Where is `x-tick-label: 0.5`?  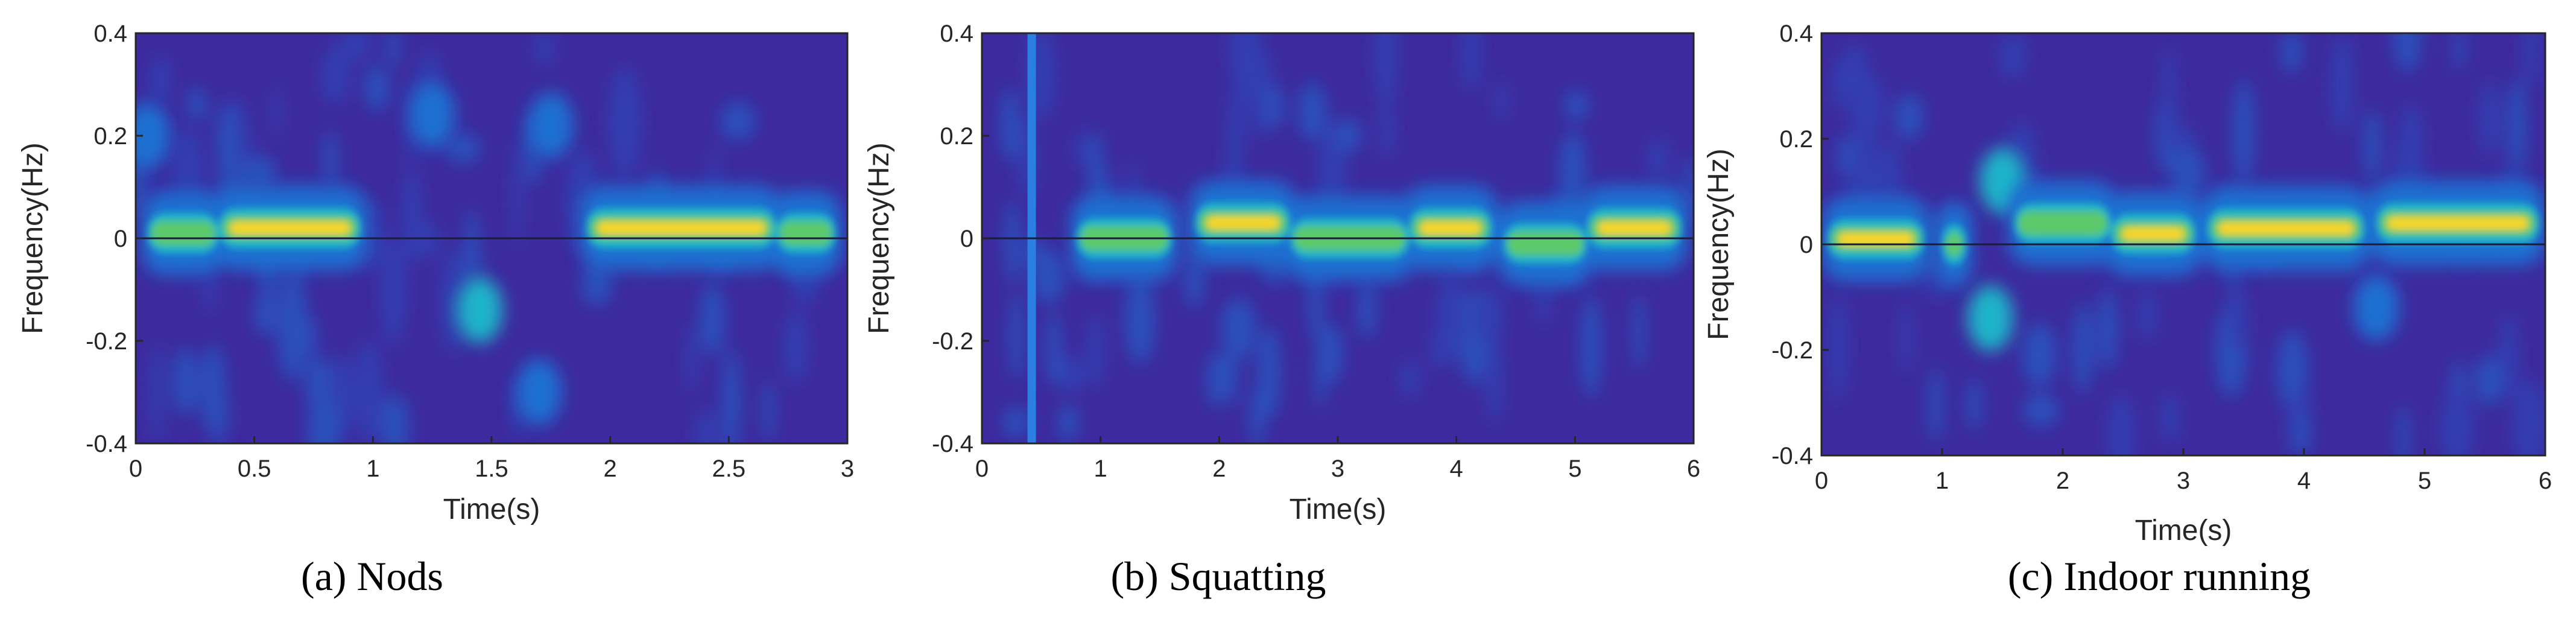 x-tick-label: 0.5 is located at coordinates (254, 468).